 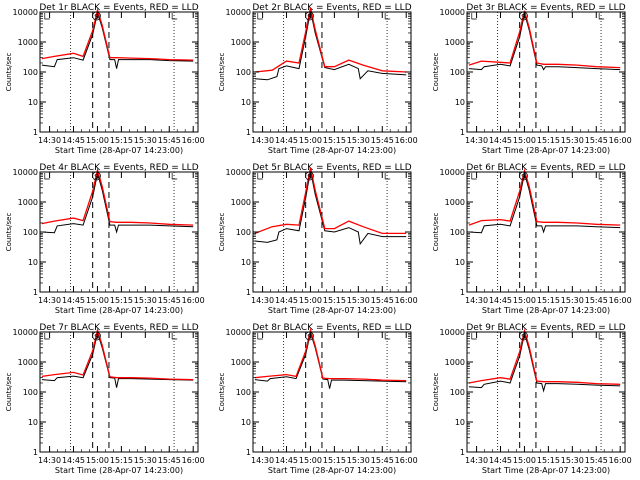 I want to click on panel-title: Det 1r BLACK = Events, RED = LLD, so click(x=118, y=8).